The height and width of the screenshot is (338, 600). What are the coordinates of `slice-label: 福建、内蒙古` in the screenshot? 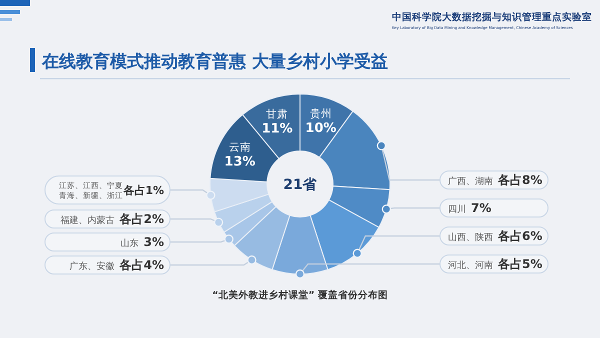 It's located at (87, 220).